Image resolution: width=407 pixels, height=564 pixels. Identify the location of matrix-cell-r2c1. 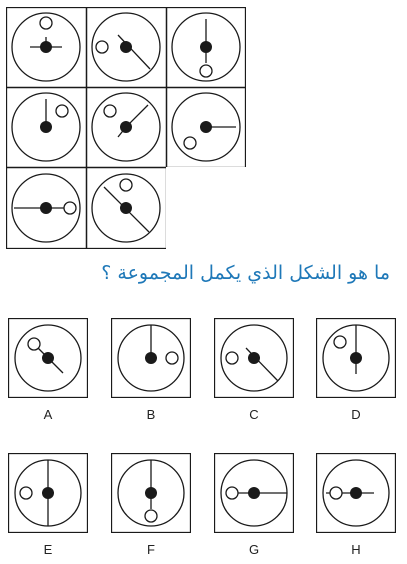
(46, 127).